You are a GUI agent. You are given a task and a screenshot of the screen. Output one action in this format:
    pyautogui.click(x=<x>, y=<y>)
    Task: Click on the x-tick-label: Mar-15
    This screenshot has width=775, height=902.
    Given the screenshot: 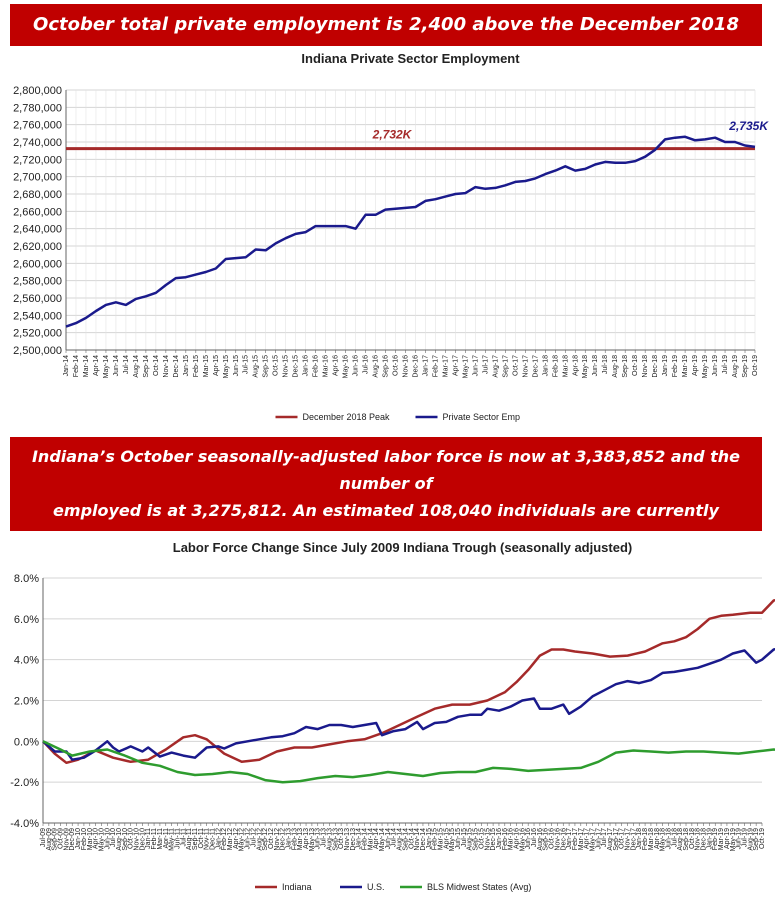 What is the action you would take?
    pyautogui.click(x=440, y=839)
    